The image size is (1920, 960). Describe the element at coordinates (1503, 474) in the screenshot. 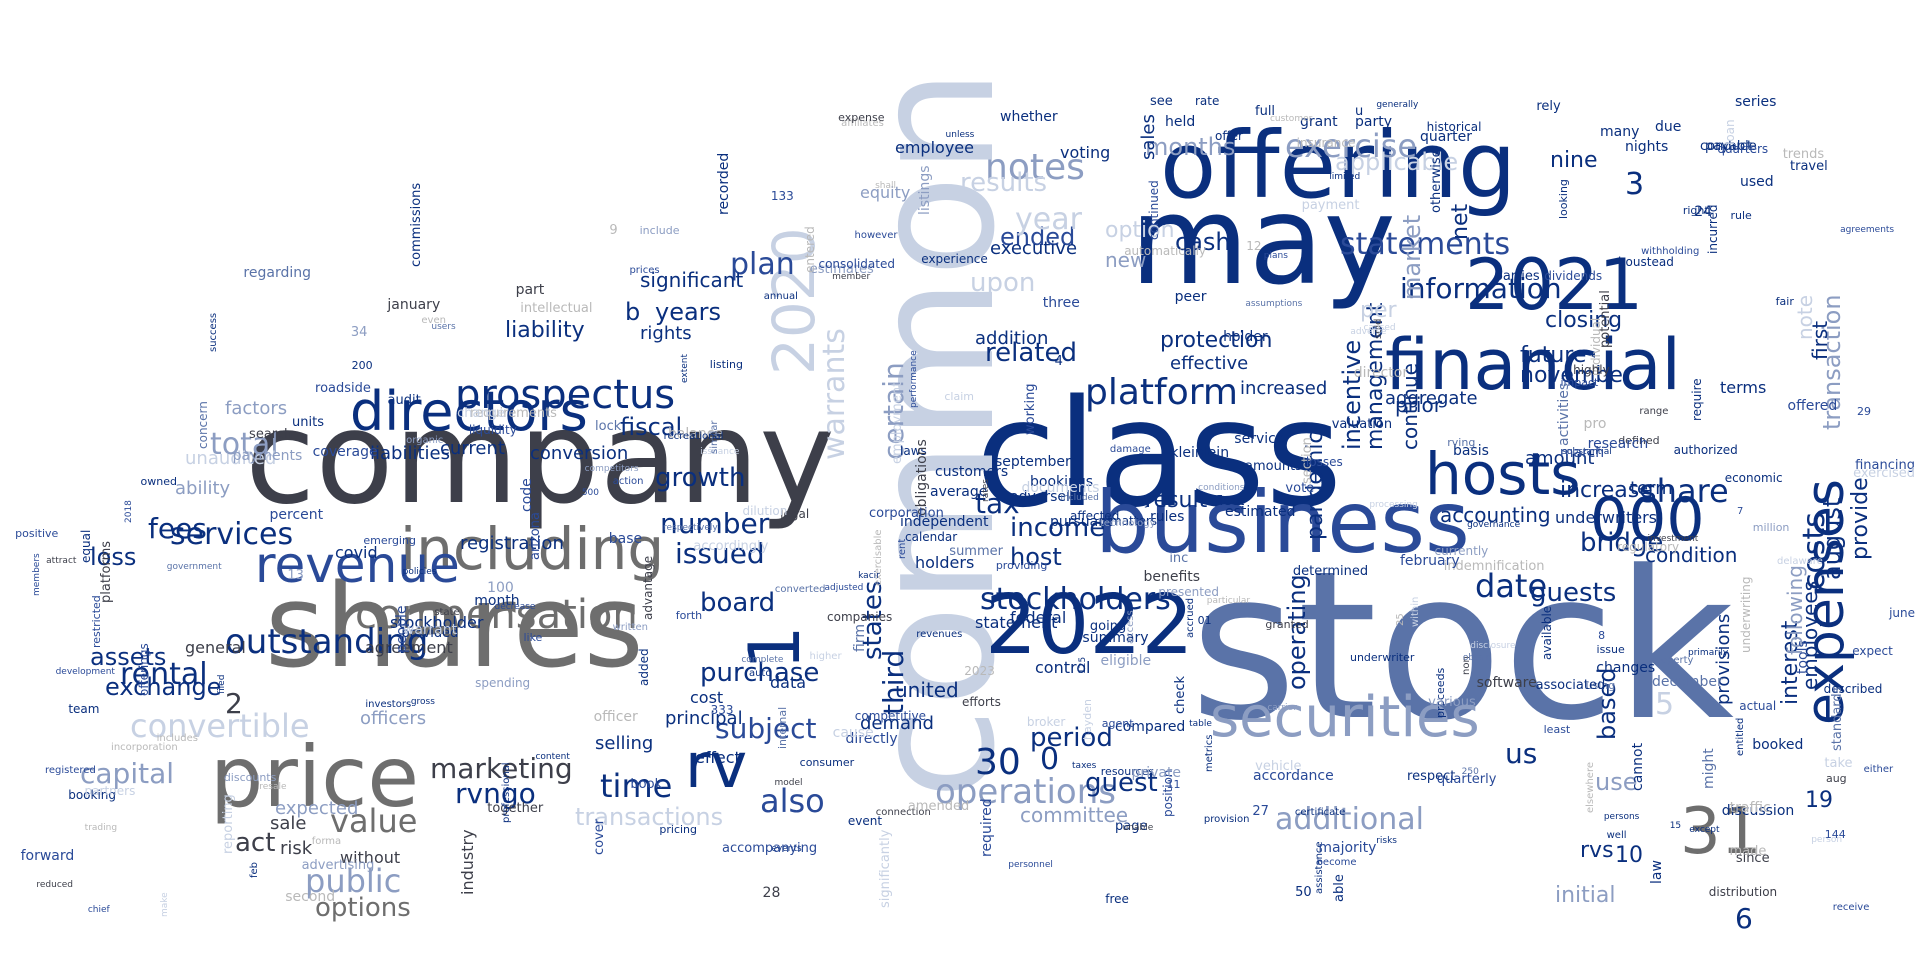

I see `word-hosts: hosts` at that location.